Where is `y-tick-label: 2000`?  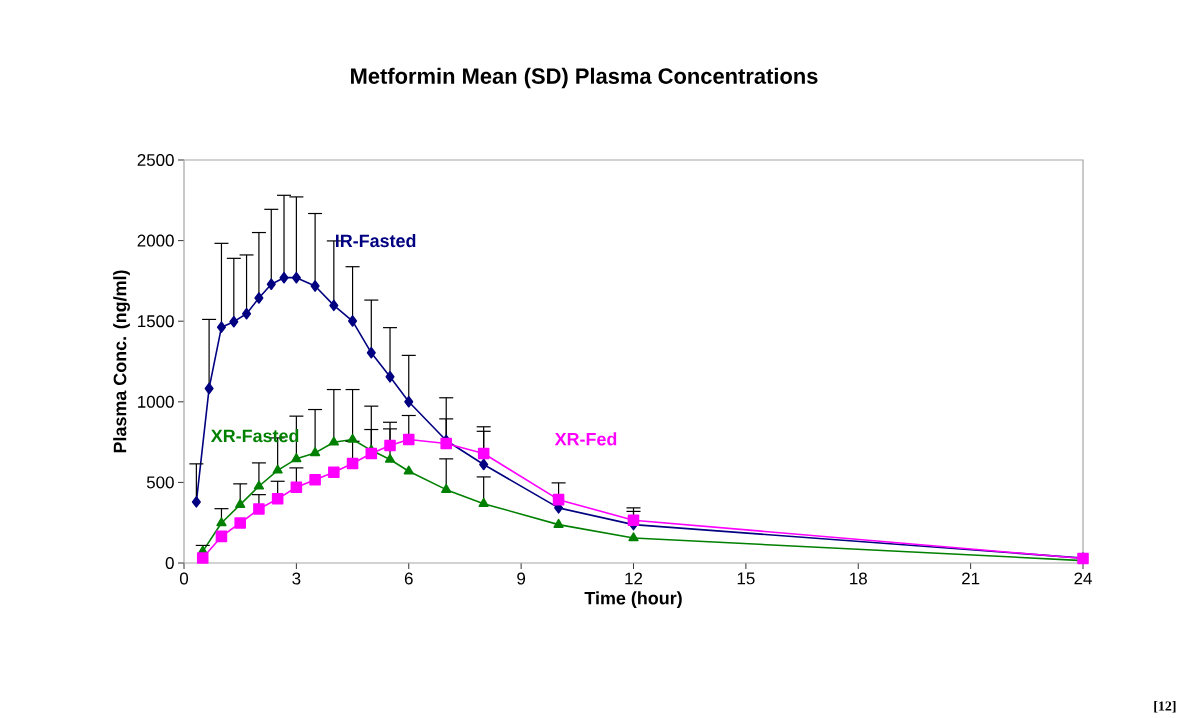 y-tick-label: 2000 is located at coordinates (155, 240).